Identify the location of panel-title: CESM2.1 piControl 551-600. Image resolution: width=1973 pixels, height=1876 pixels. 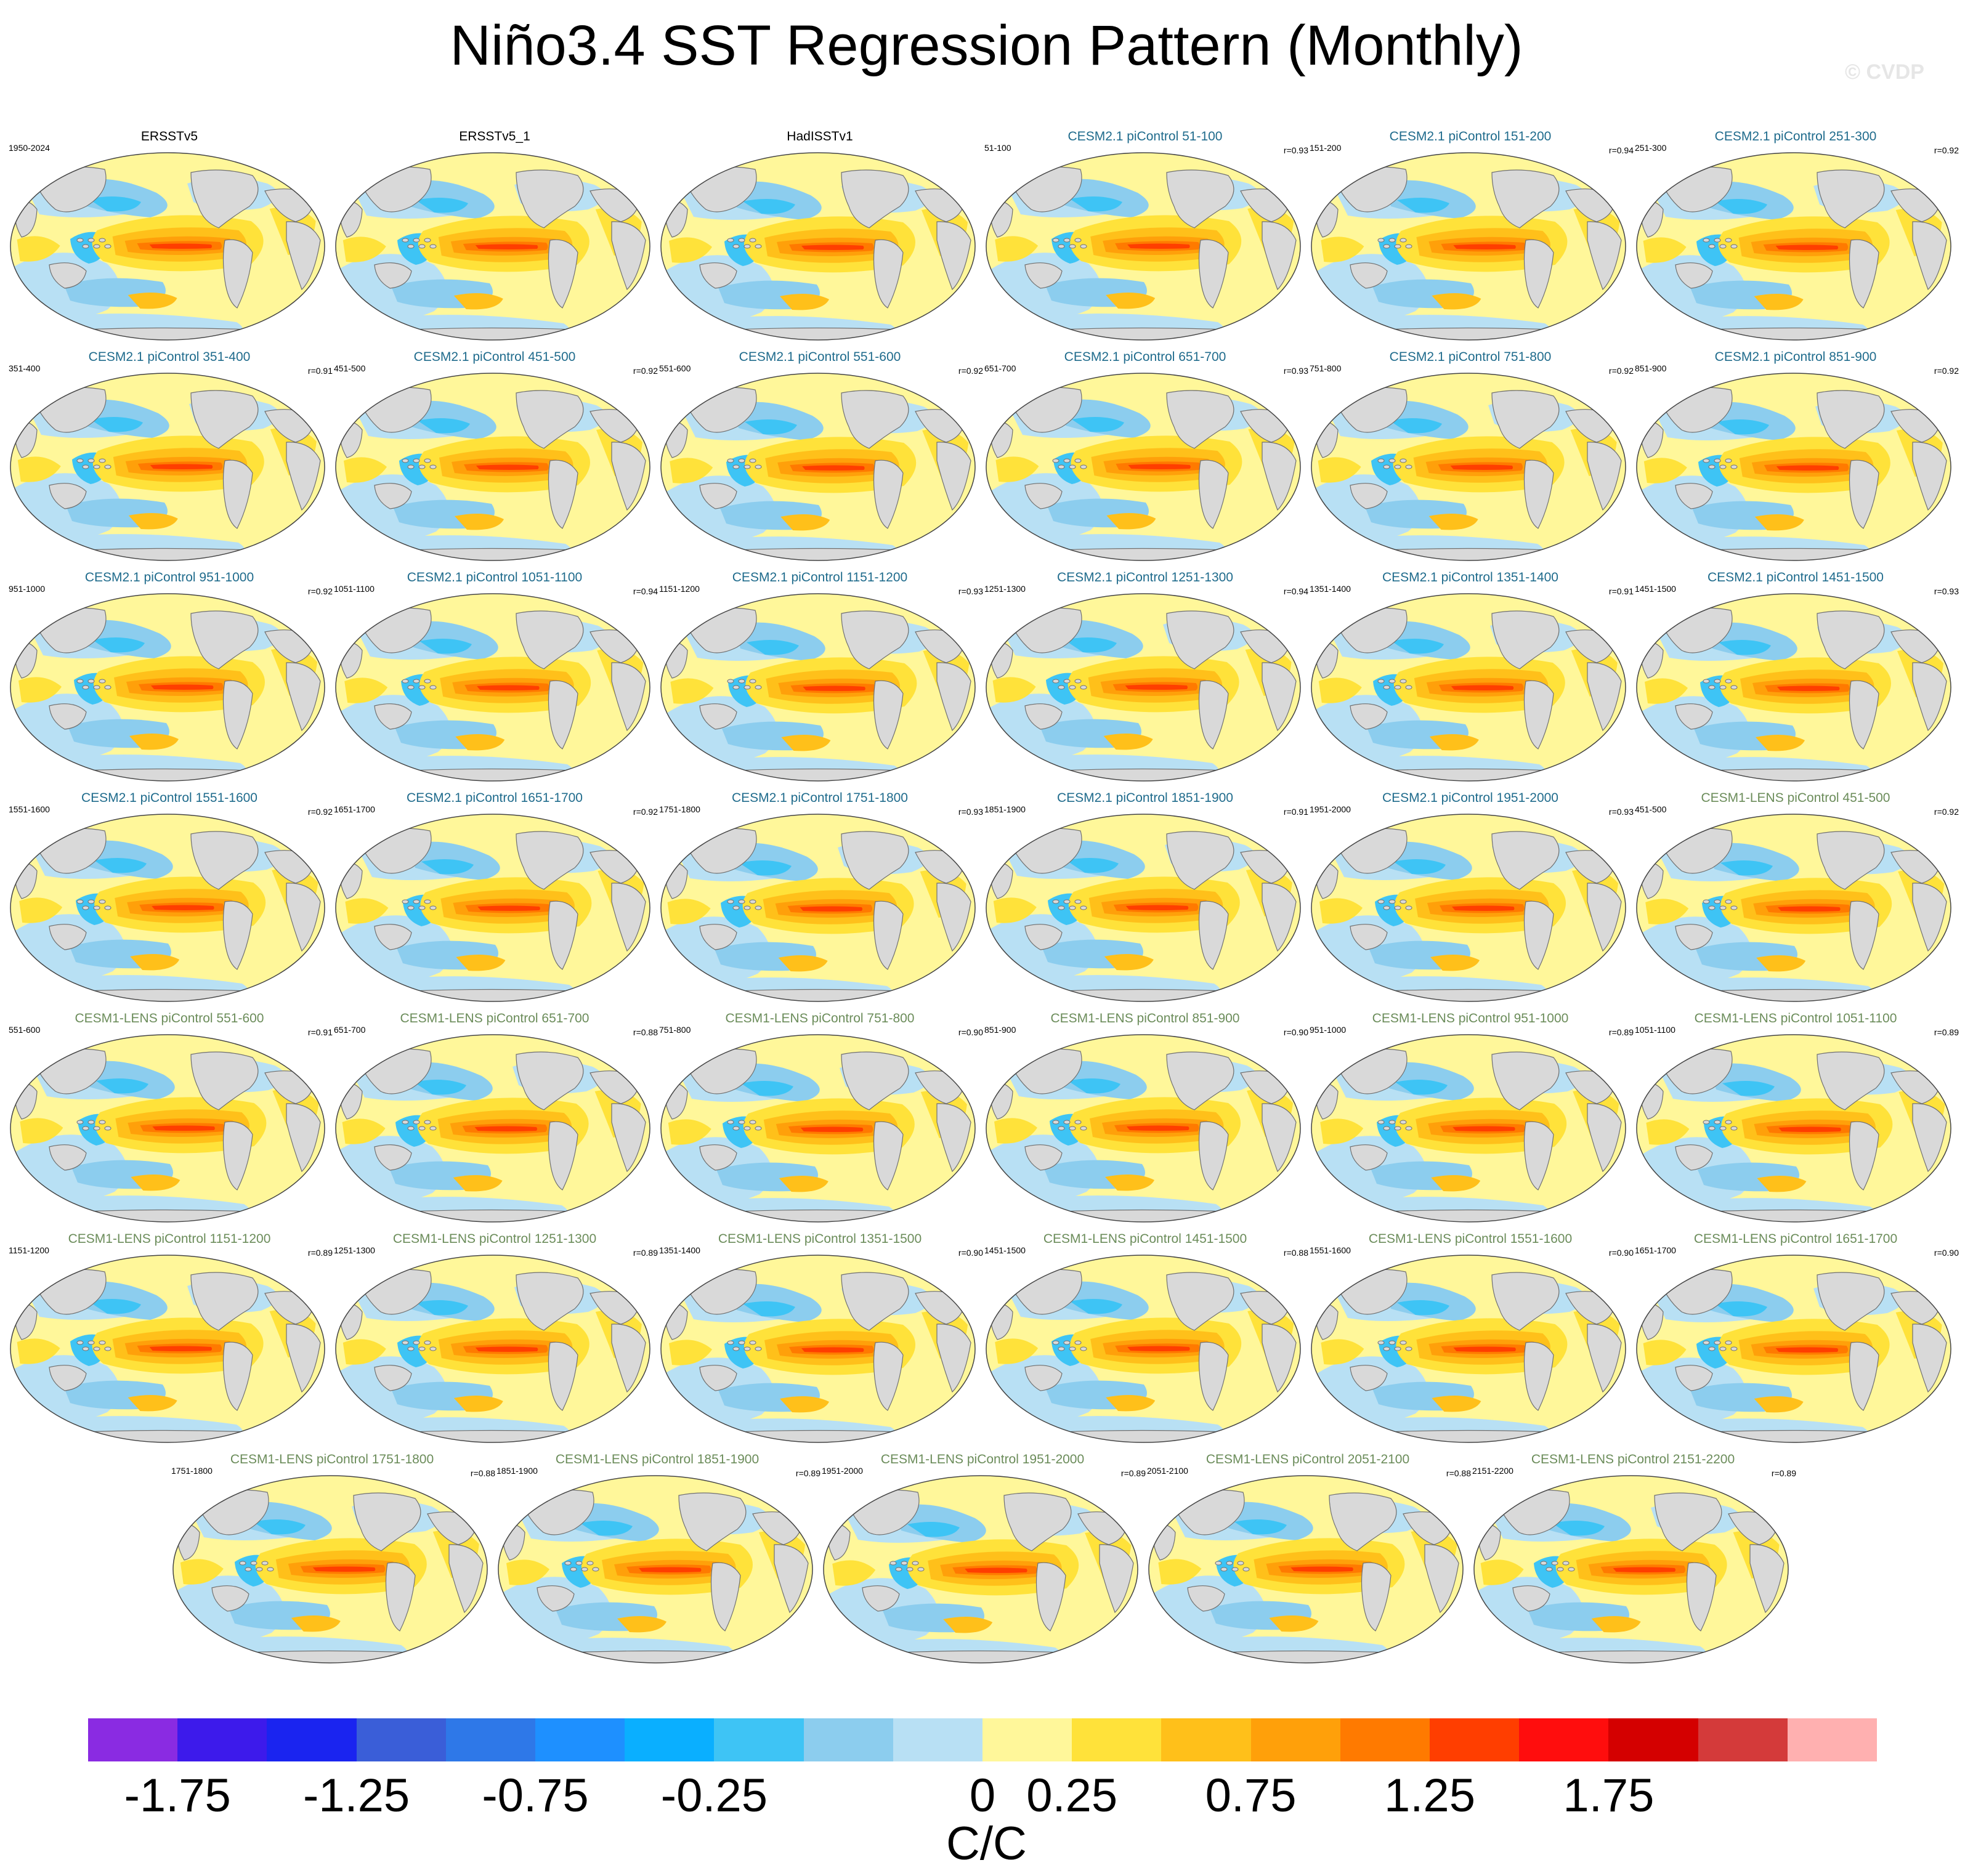
(820, 357).